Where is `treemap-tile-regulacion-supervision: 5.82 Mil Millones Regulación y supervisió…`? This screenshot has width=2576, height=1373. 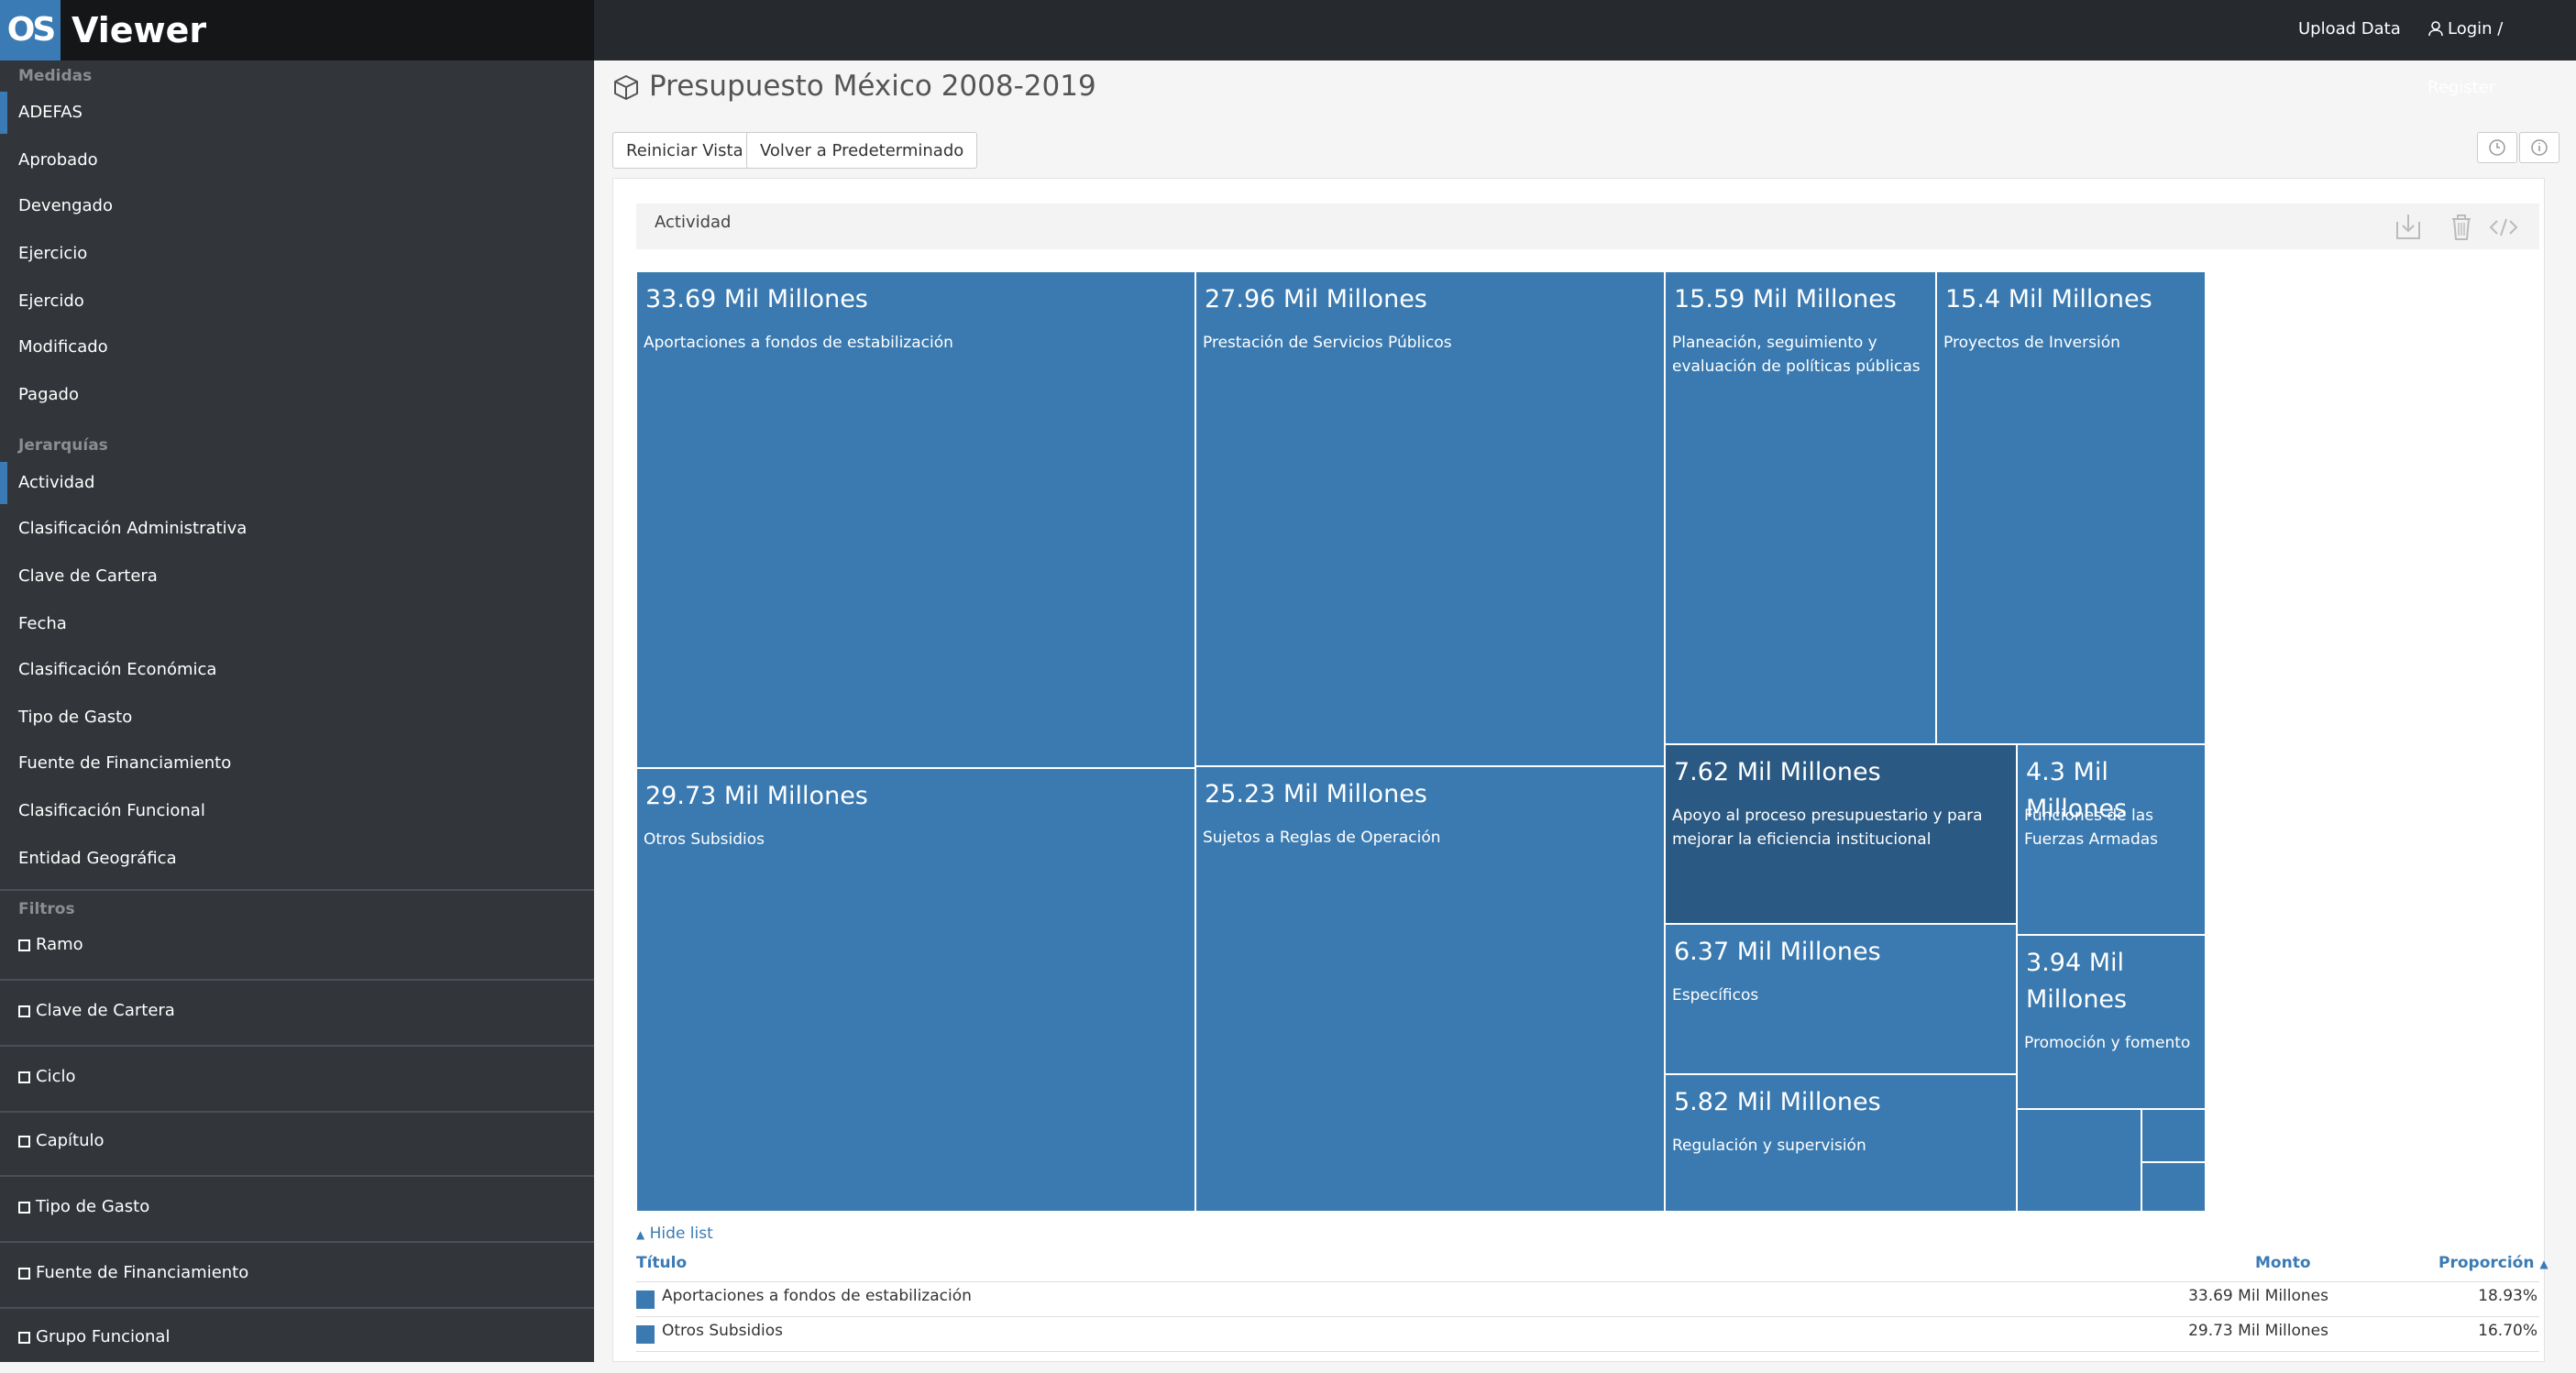
treemap-tile-regulacion-supervision: 5.82 Mil Millones Regulación y supervisió… is located at coordinates (1841, 1143).